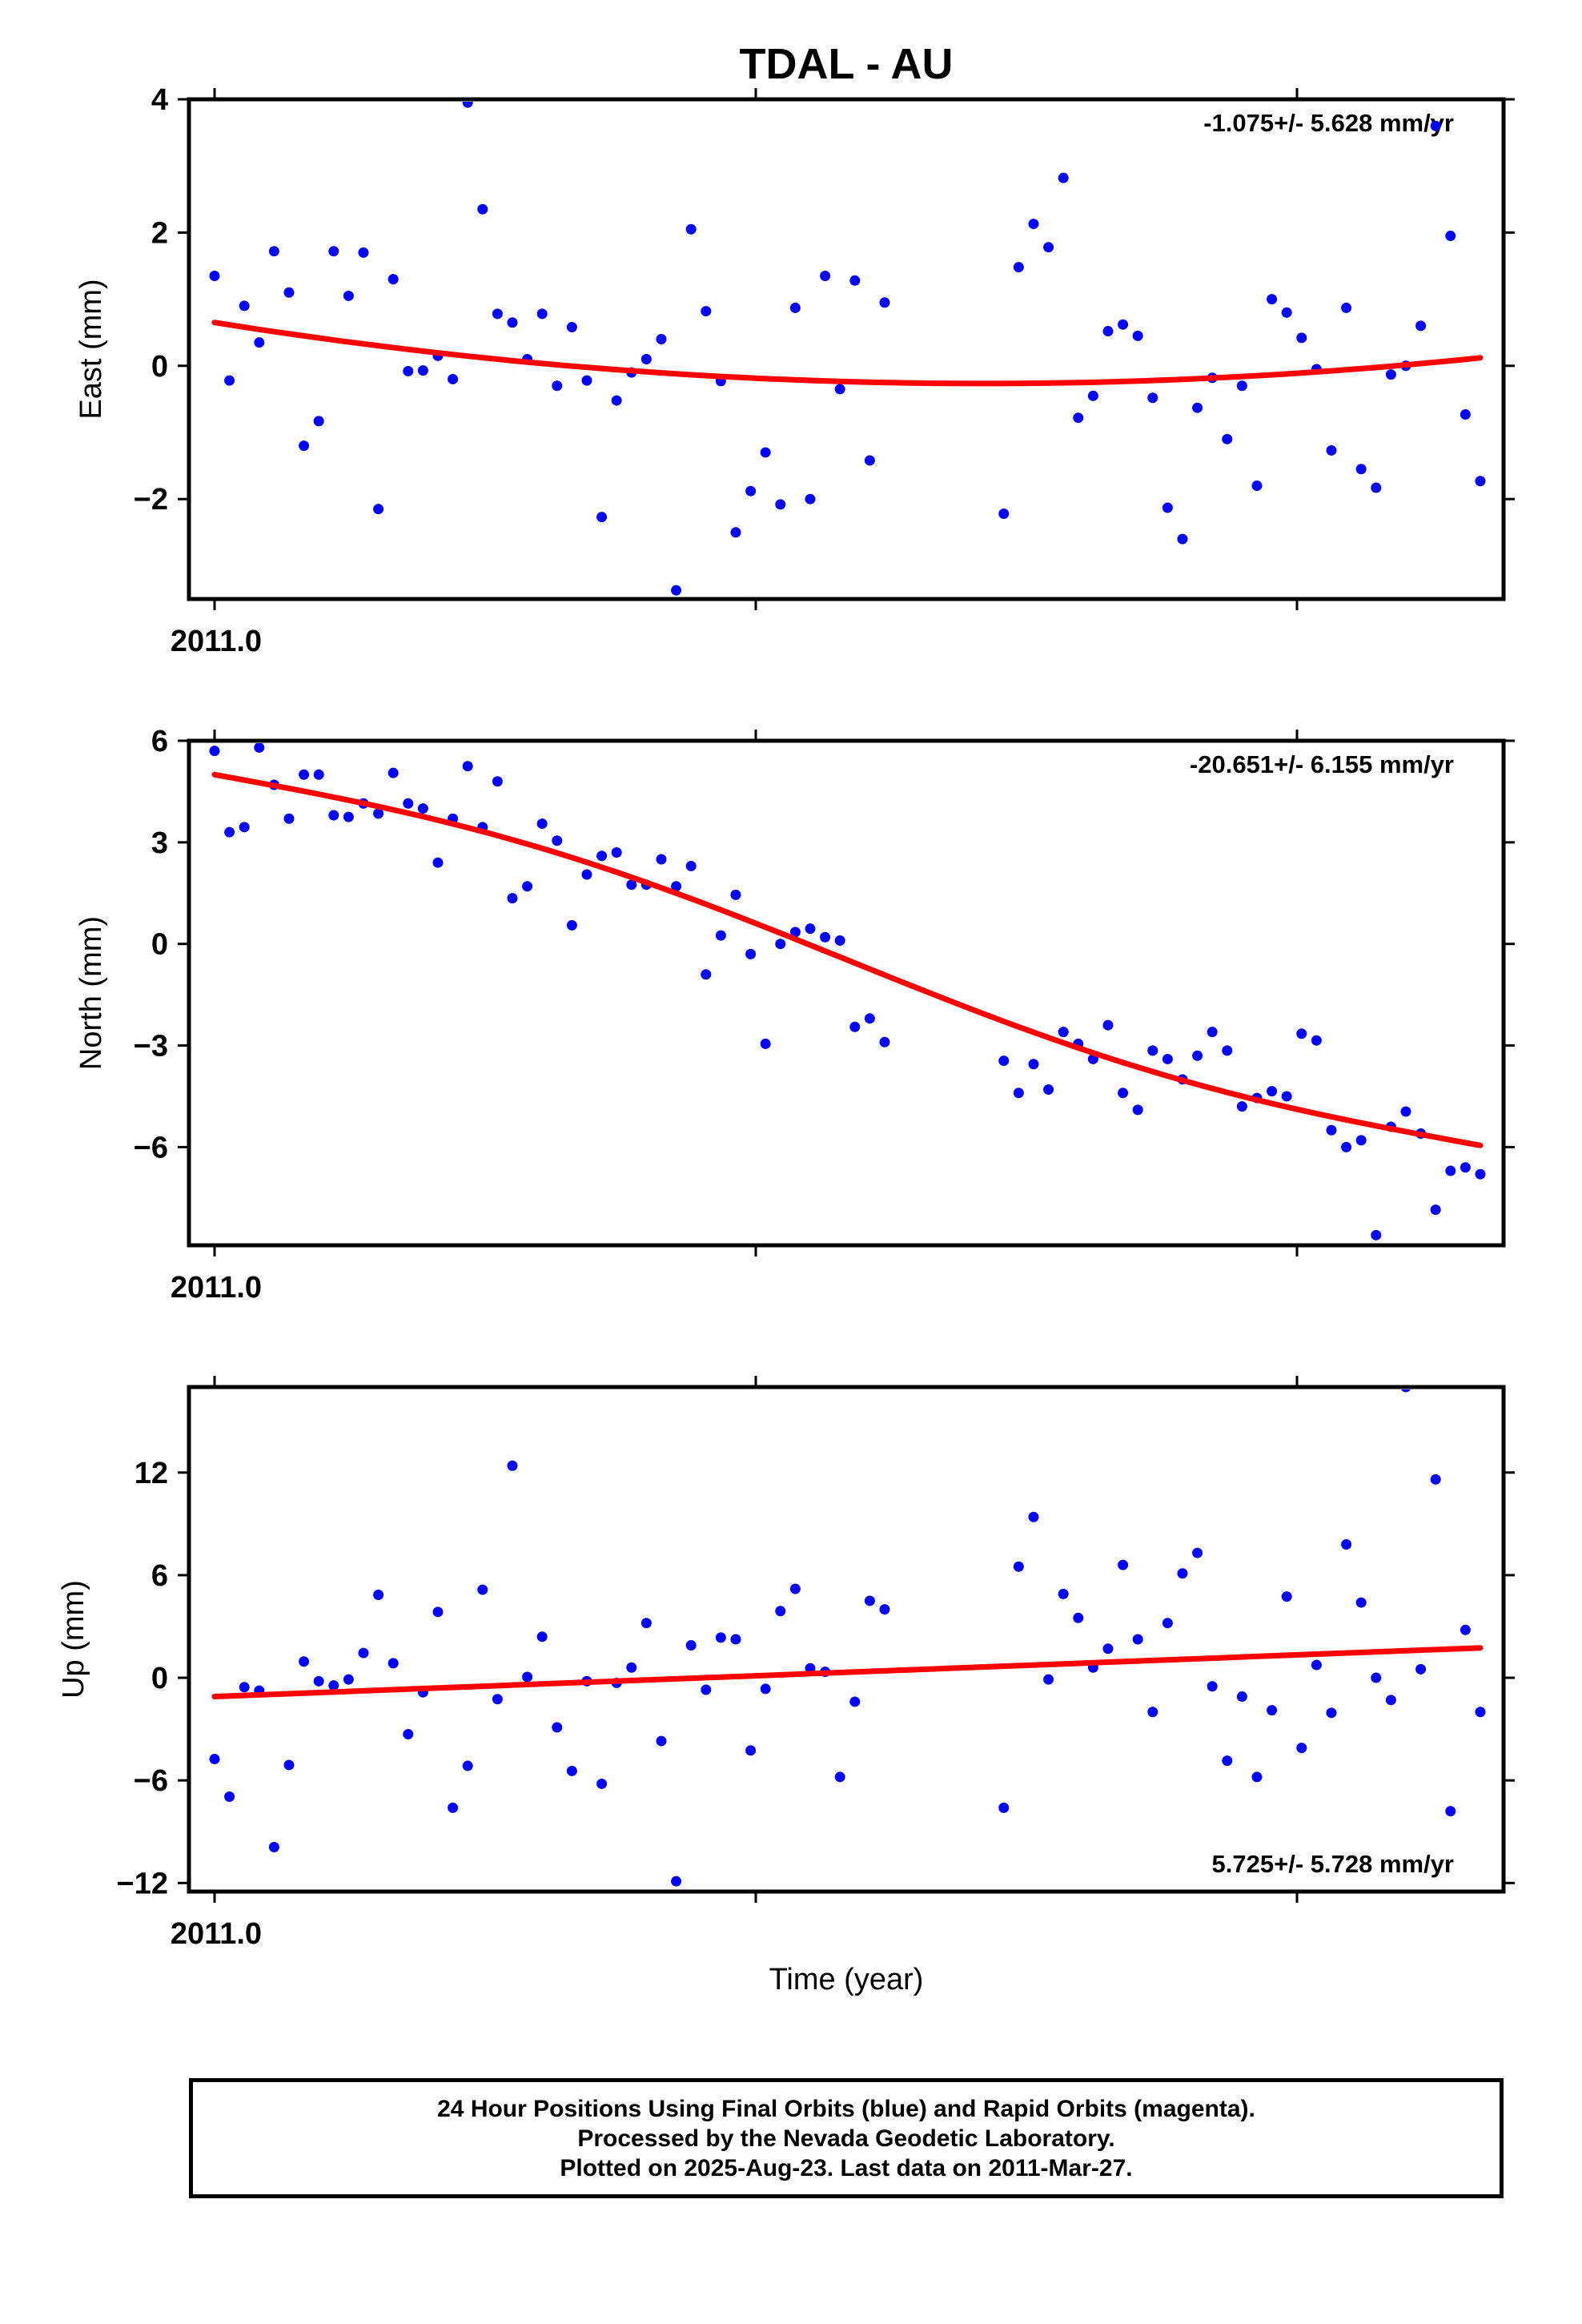 The width and height of the screenshot is (1582, 2324). Describe the element at coordinates (847, 64) in the screenshot. I see `chart-title: TDAL - AU` at that location.